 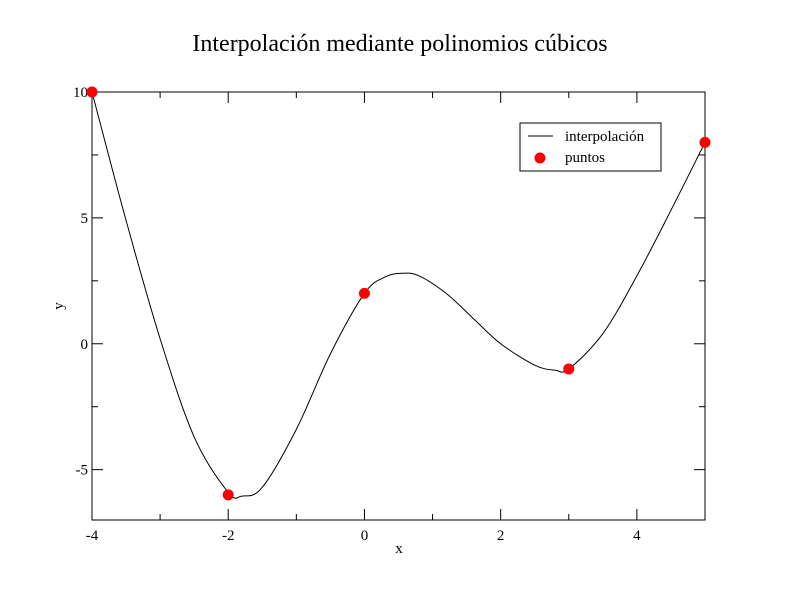 What do you see at coordinates (85, 219) in the screenshot?
I see `y-tick-label: 5` at bounding box center [85, 219].